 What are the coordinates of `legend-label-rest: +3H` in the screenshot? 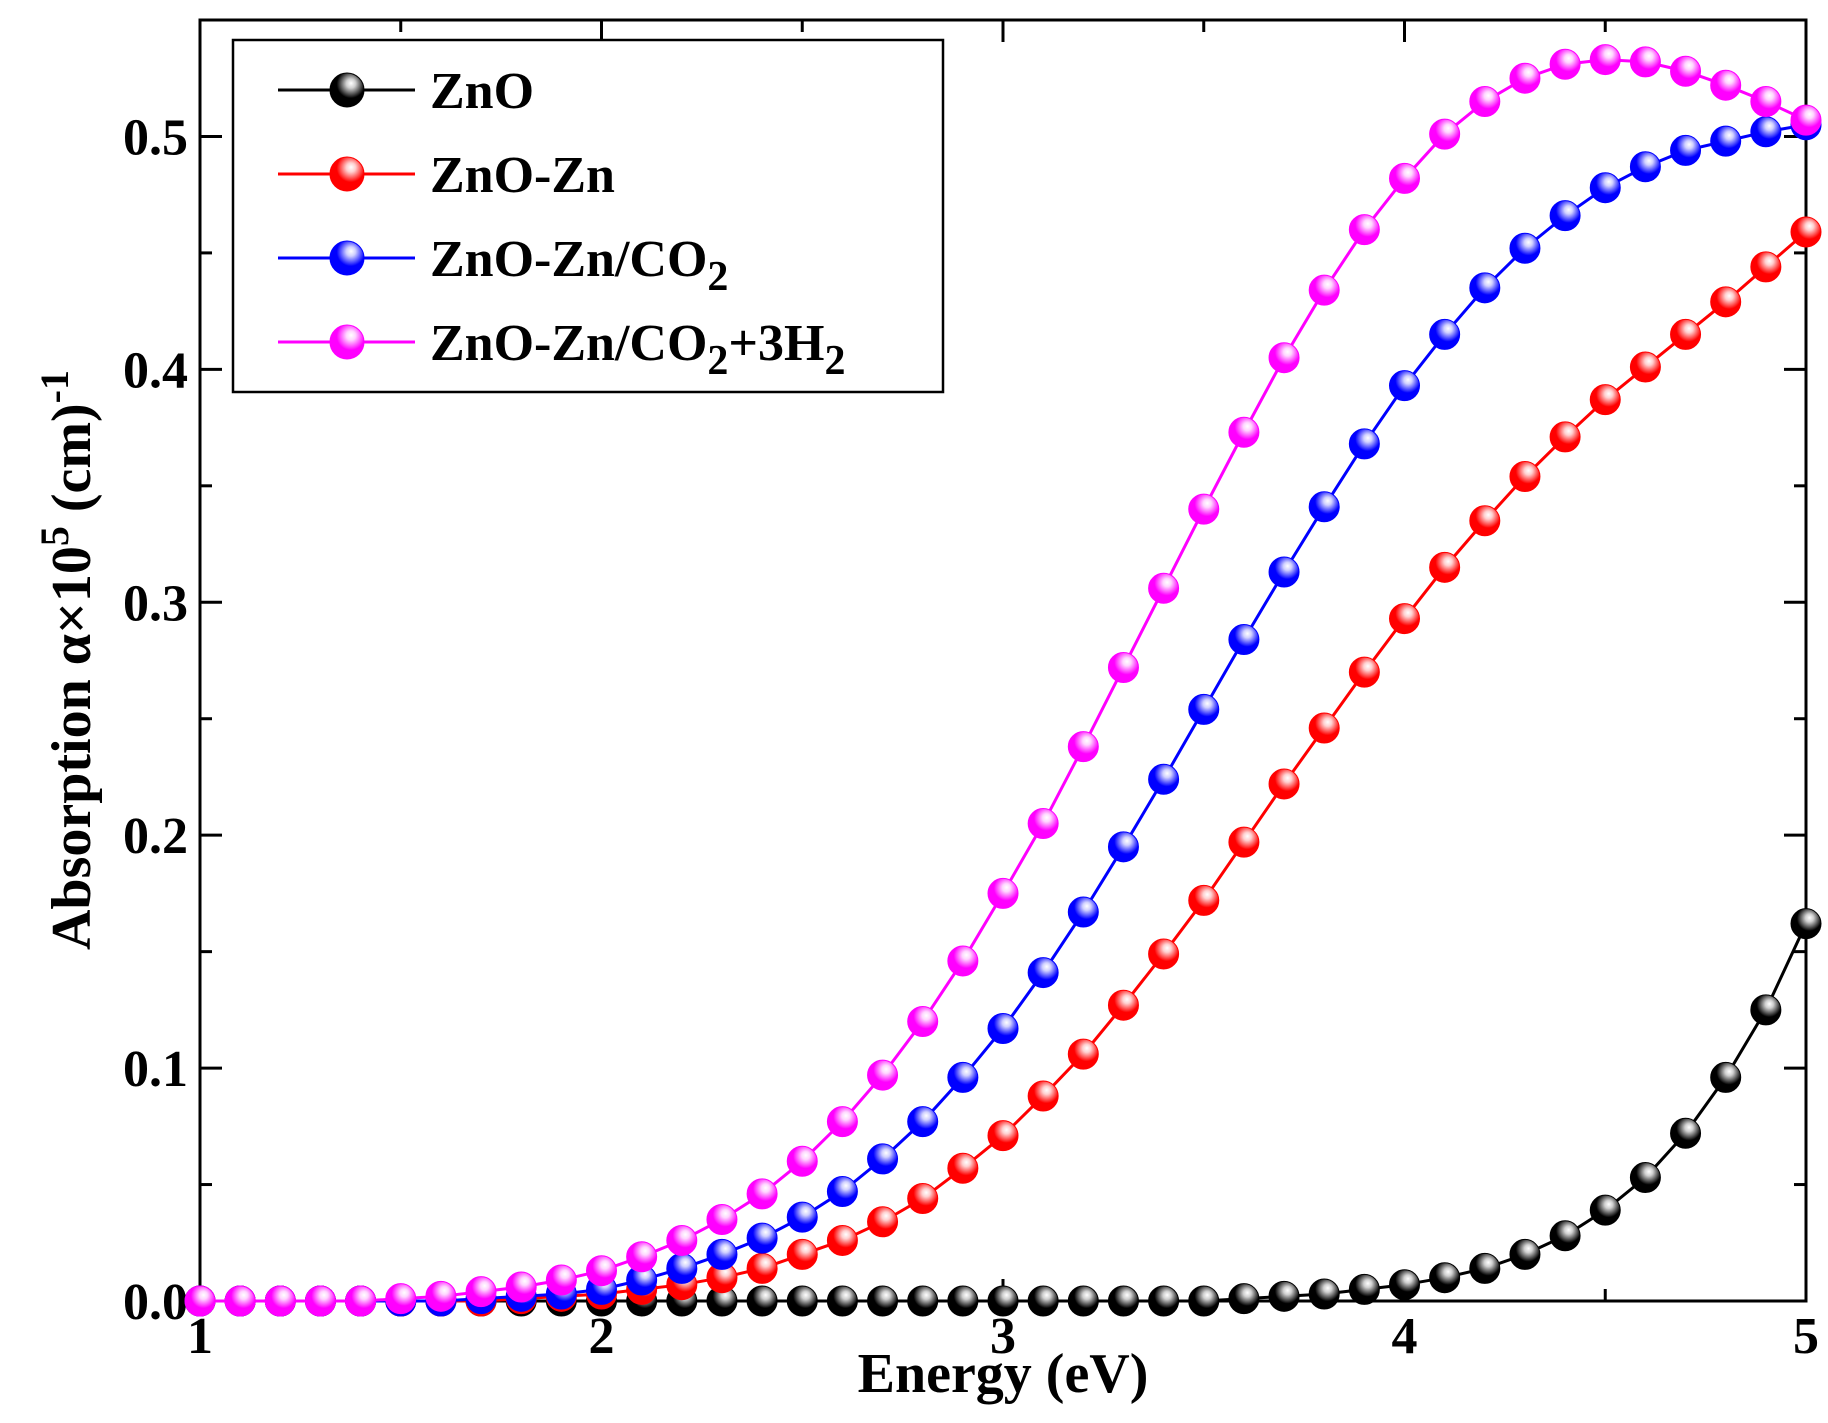 It's located at (776, 343).